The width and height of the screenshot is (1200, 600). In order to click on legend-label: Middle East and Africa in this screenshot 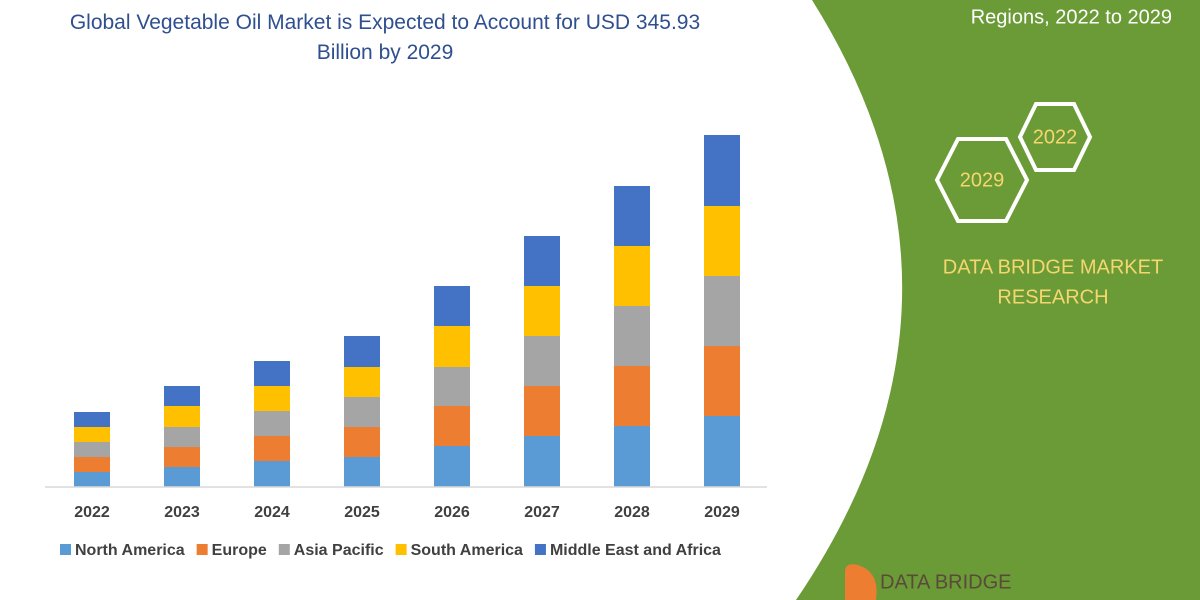, I will do `click(635, 550)`.